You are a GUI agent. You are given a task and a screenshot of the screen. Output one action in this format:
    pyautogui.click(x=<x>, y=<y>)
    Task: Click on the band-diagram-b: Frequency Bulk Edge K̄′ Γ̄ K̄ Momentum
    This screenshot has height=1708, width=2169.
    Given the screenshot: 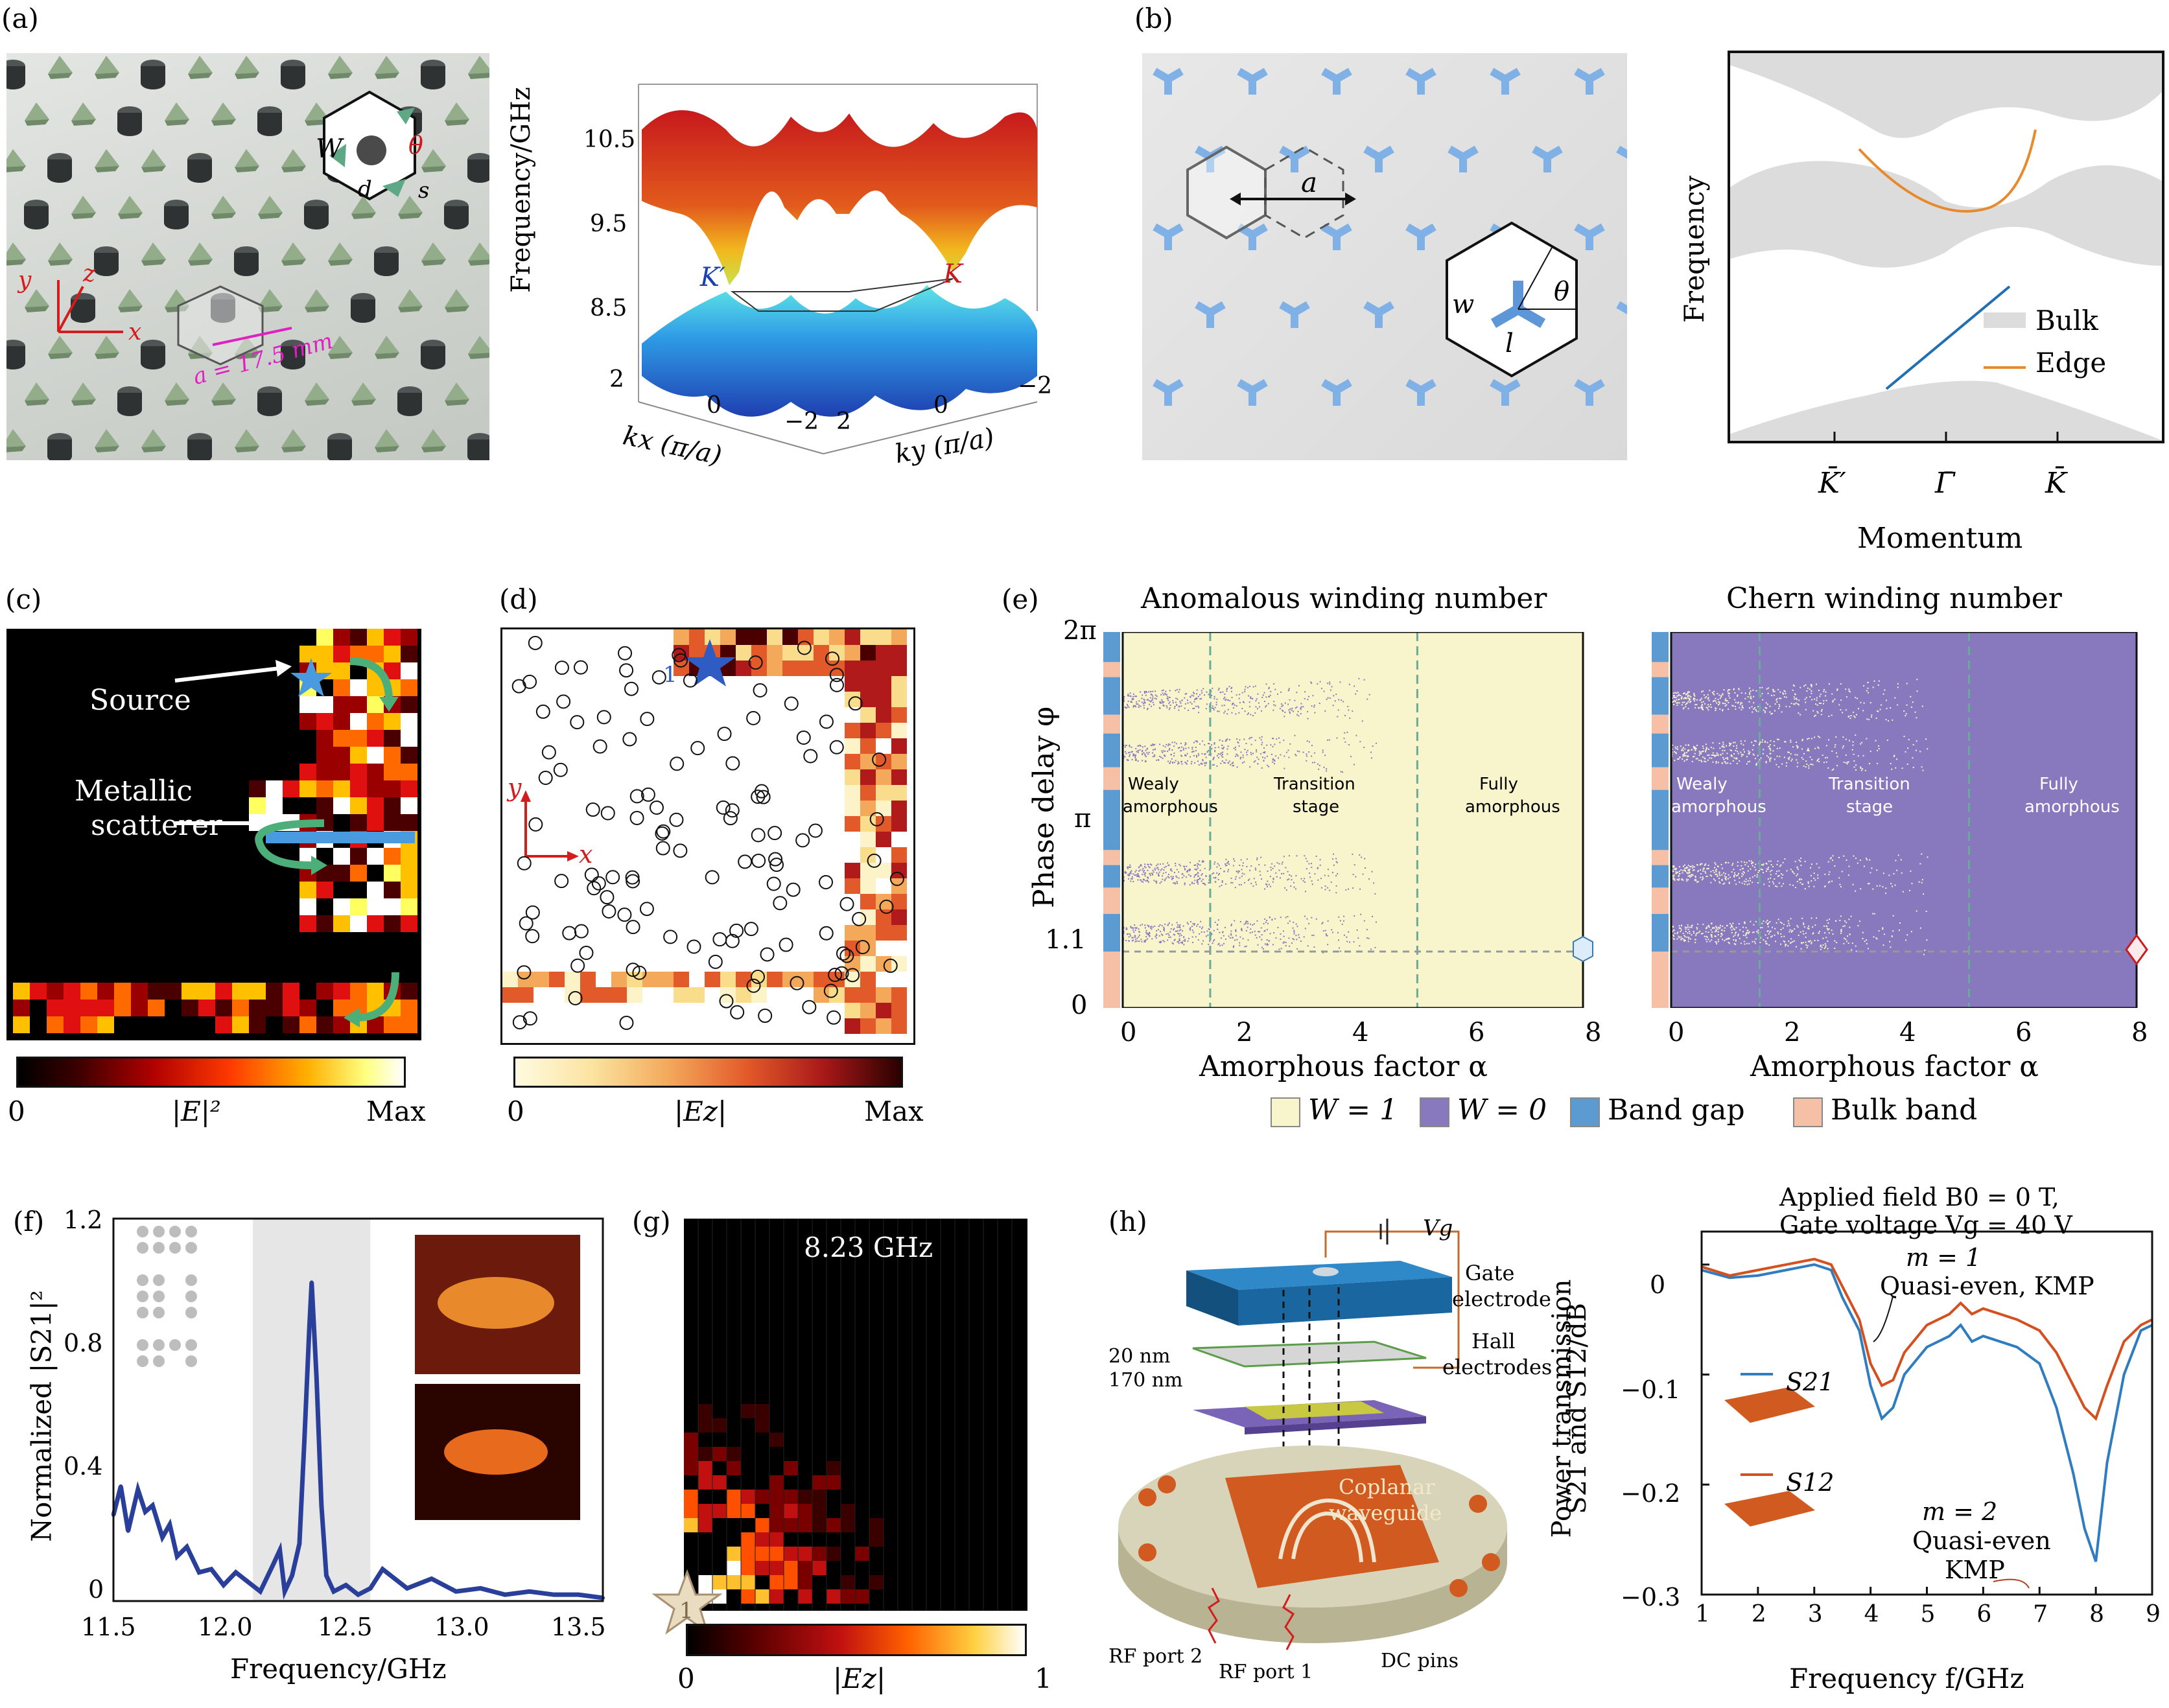 What is the action you would take?
    pyautogui.click(x=1912, y=305)
    